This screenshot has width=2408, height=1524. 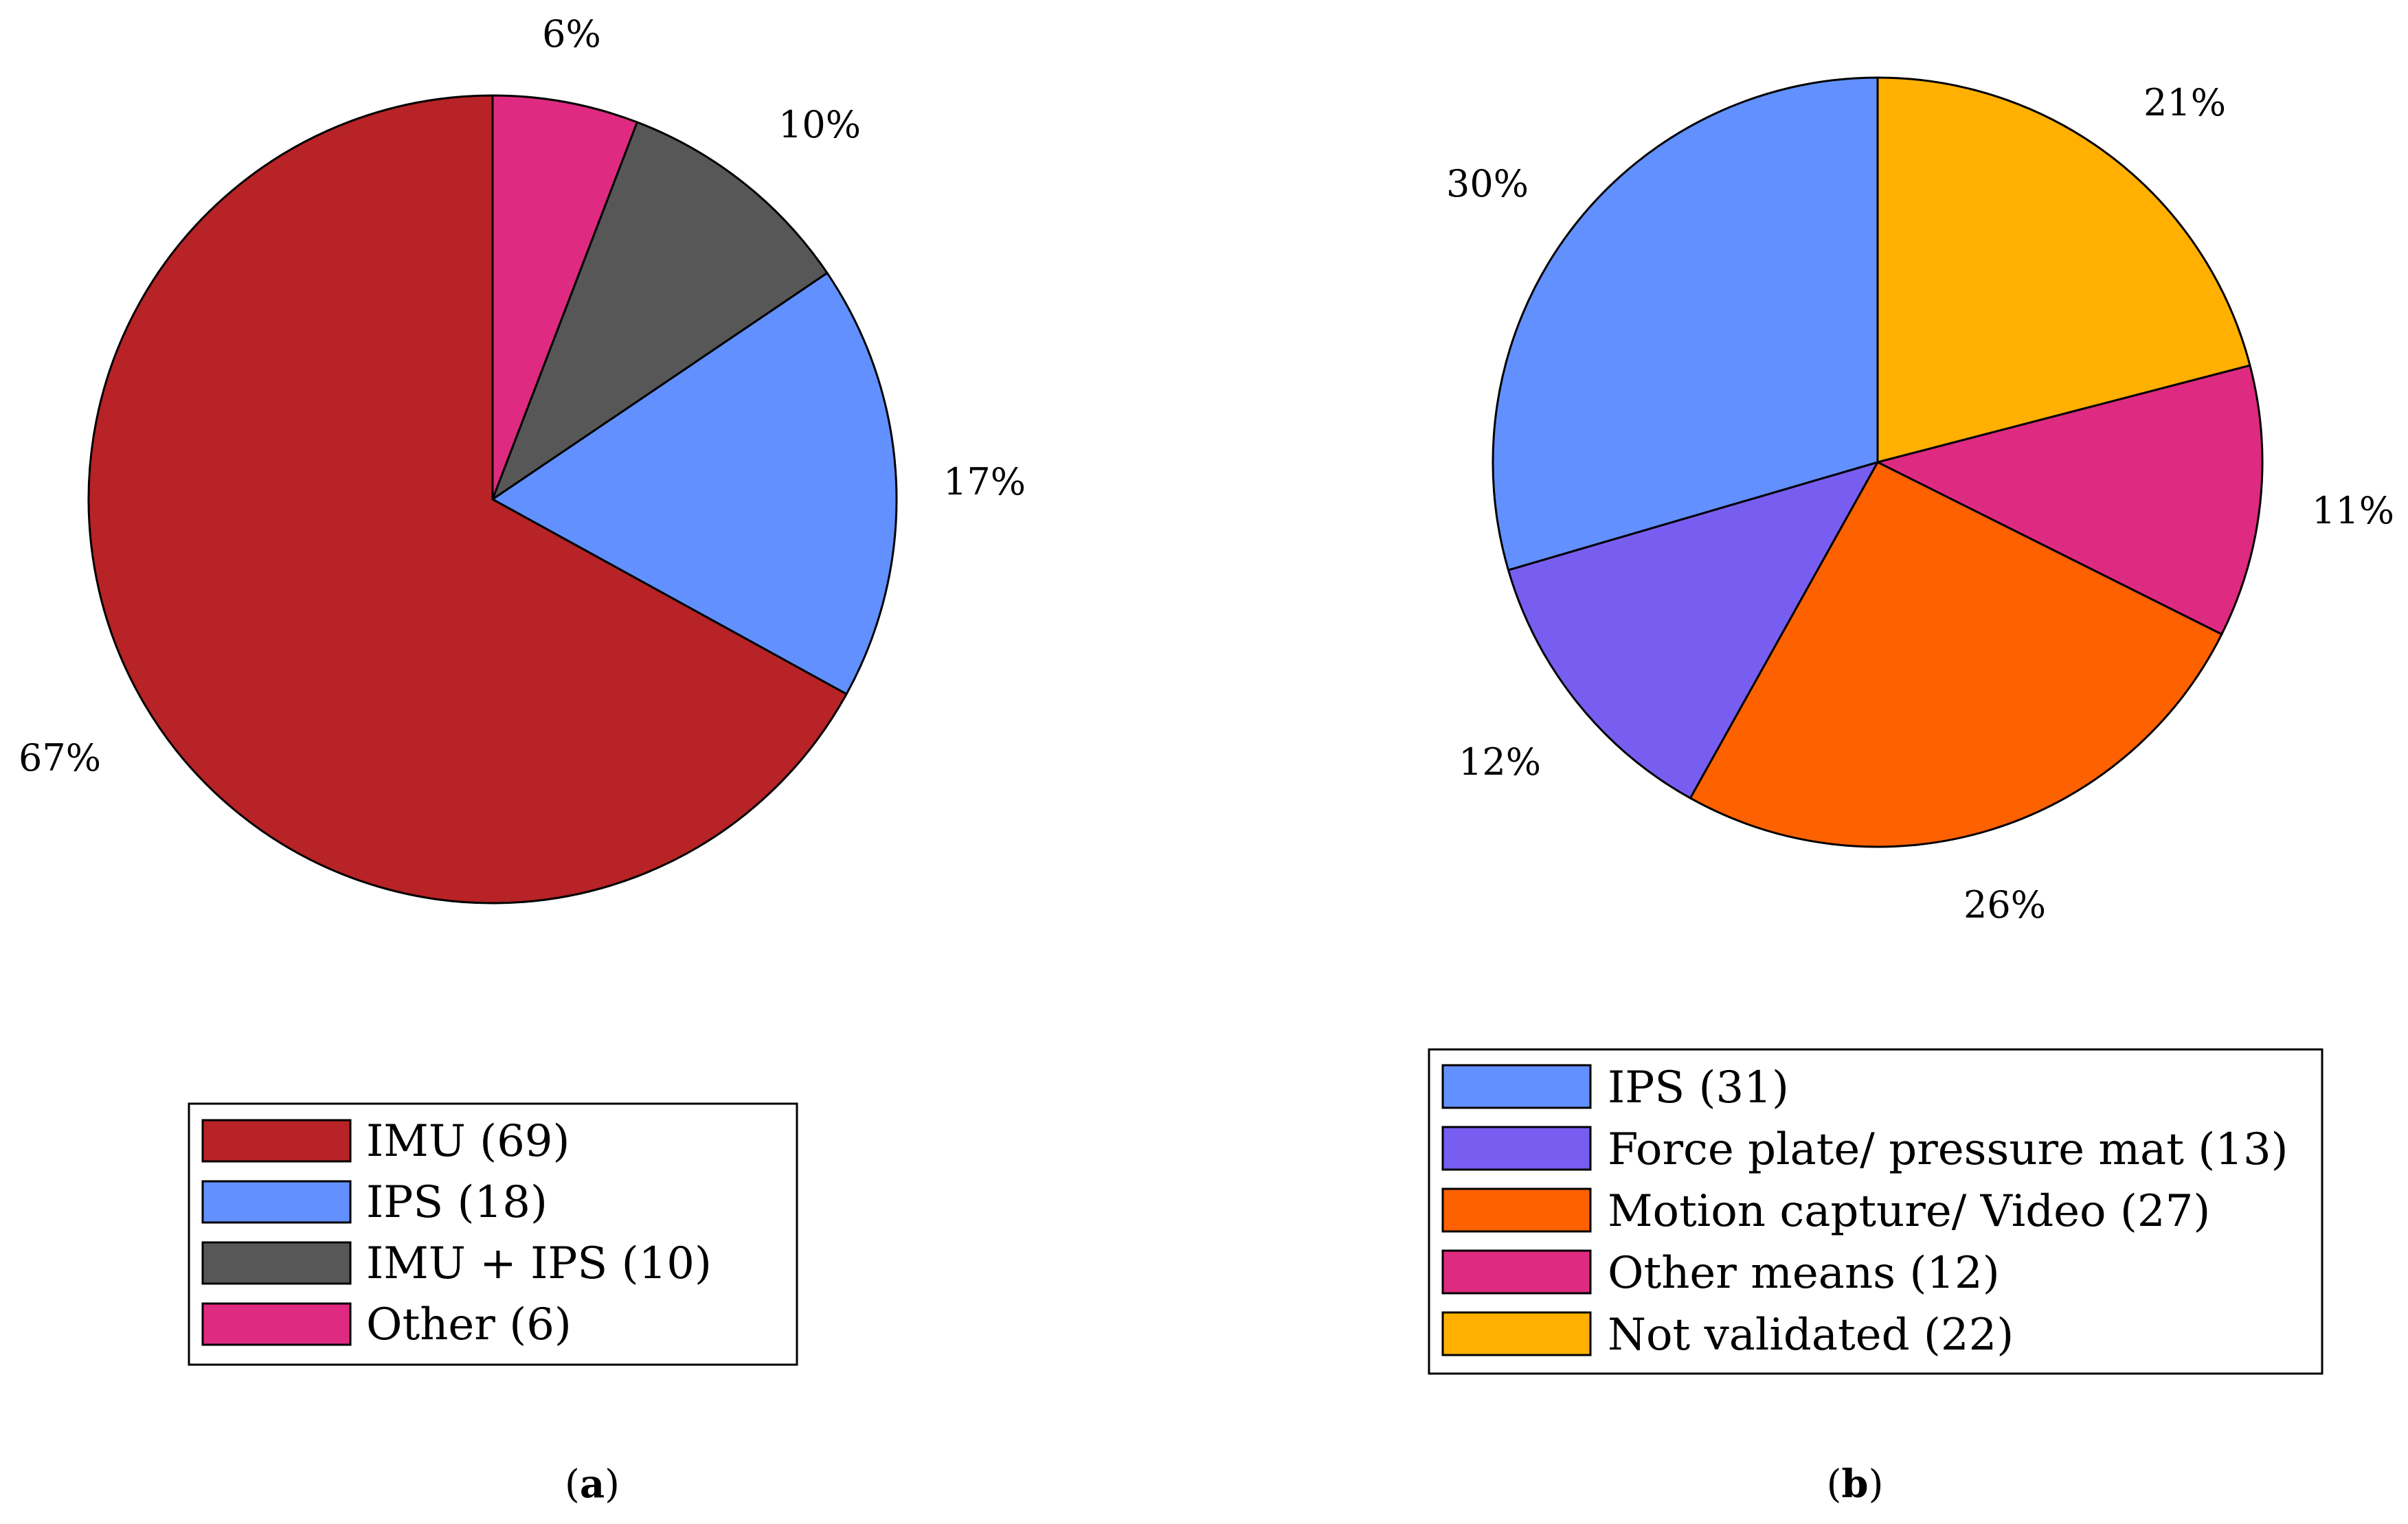 I want to click on pie-a-percent-label-other: 6%, so click(x=571, y=34).